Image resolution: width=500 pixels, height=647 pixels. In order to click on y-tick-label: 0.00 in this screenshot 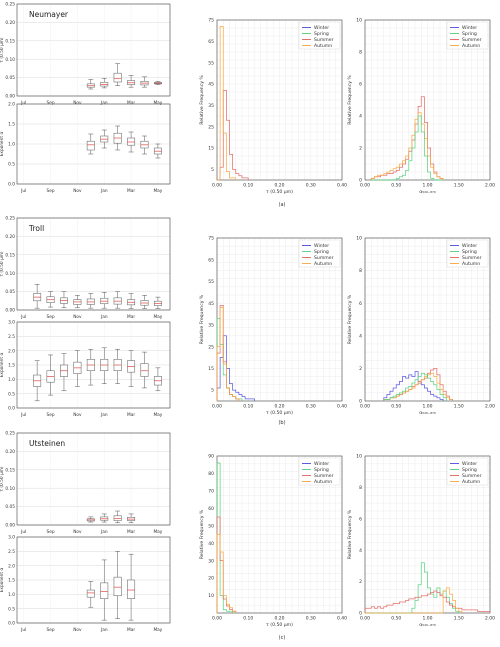, I will do `click(10, 311)`.